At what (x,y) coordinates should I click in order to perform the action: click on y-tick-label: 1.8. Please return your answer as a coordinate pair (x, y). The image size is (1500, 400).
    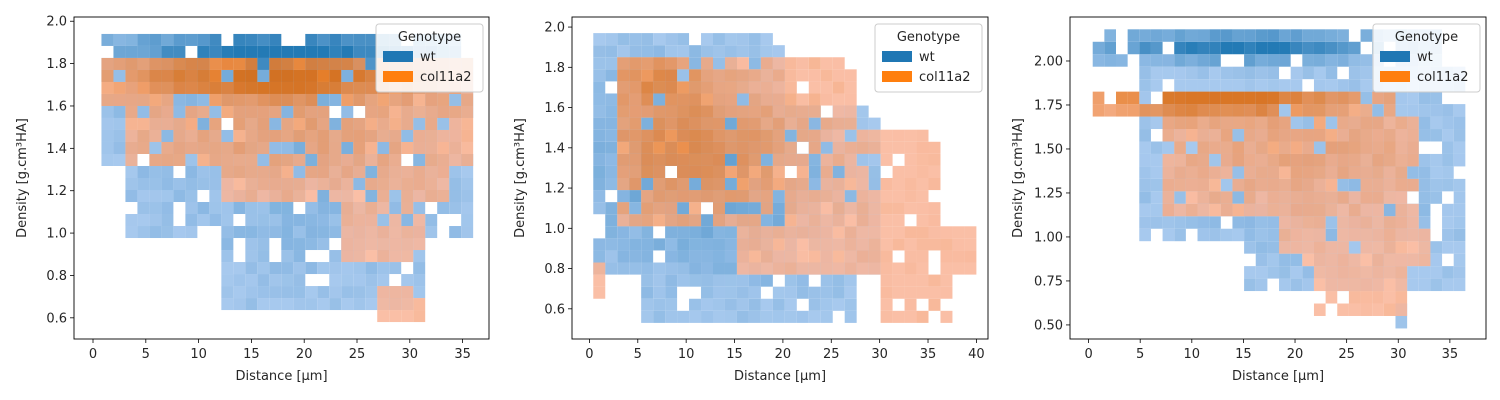
    Looking at the image, I should click on (554, 68).